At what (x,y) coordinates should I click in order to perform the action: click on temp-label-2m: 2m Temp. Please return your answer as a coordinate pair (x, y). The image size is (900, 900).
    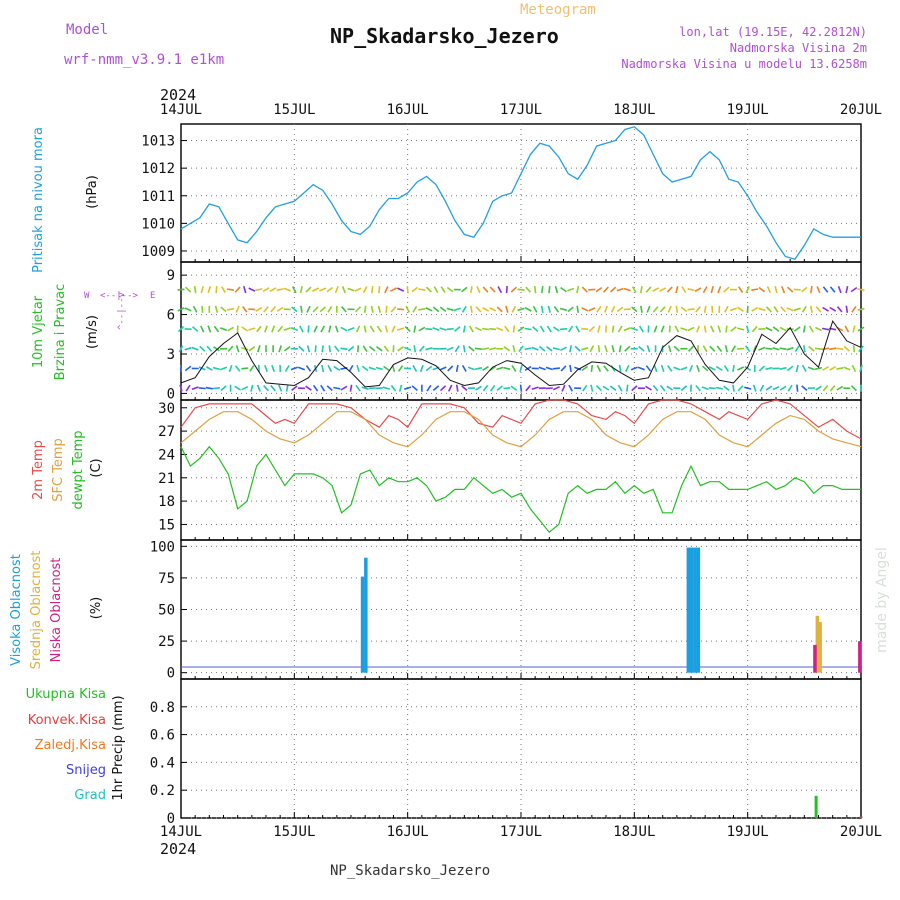
    Looking at the image, I should click on (38, 470).